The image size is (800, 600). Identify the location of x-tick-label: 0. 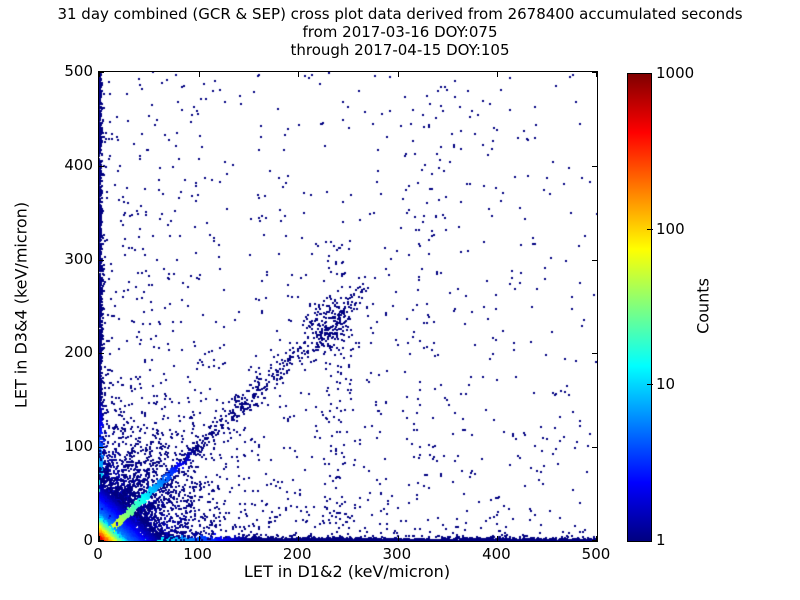
(98, 554).